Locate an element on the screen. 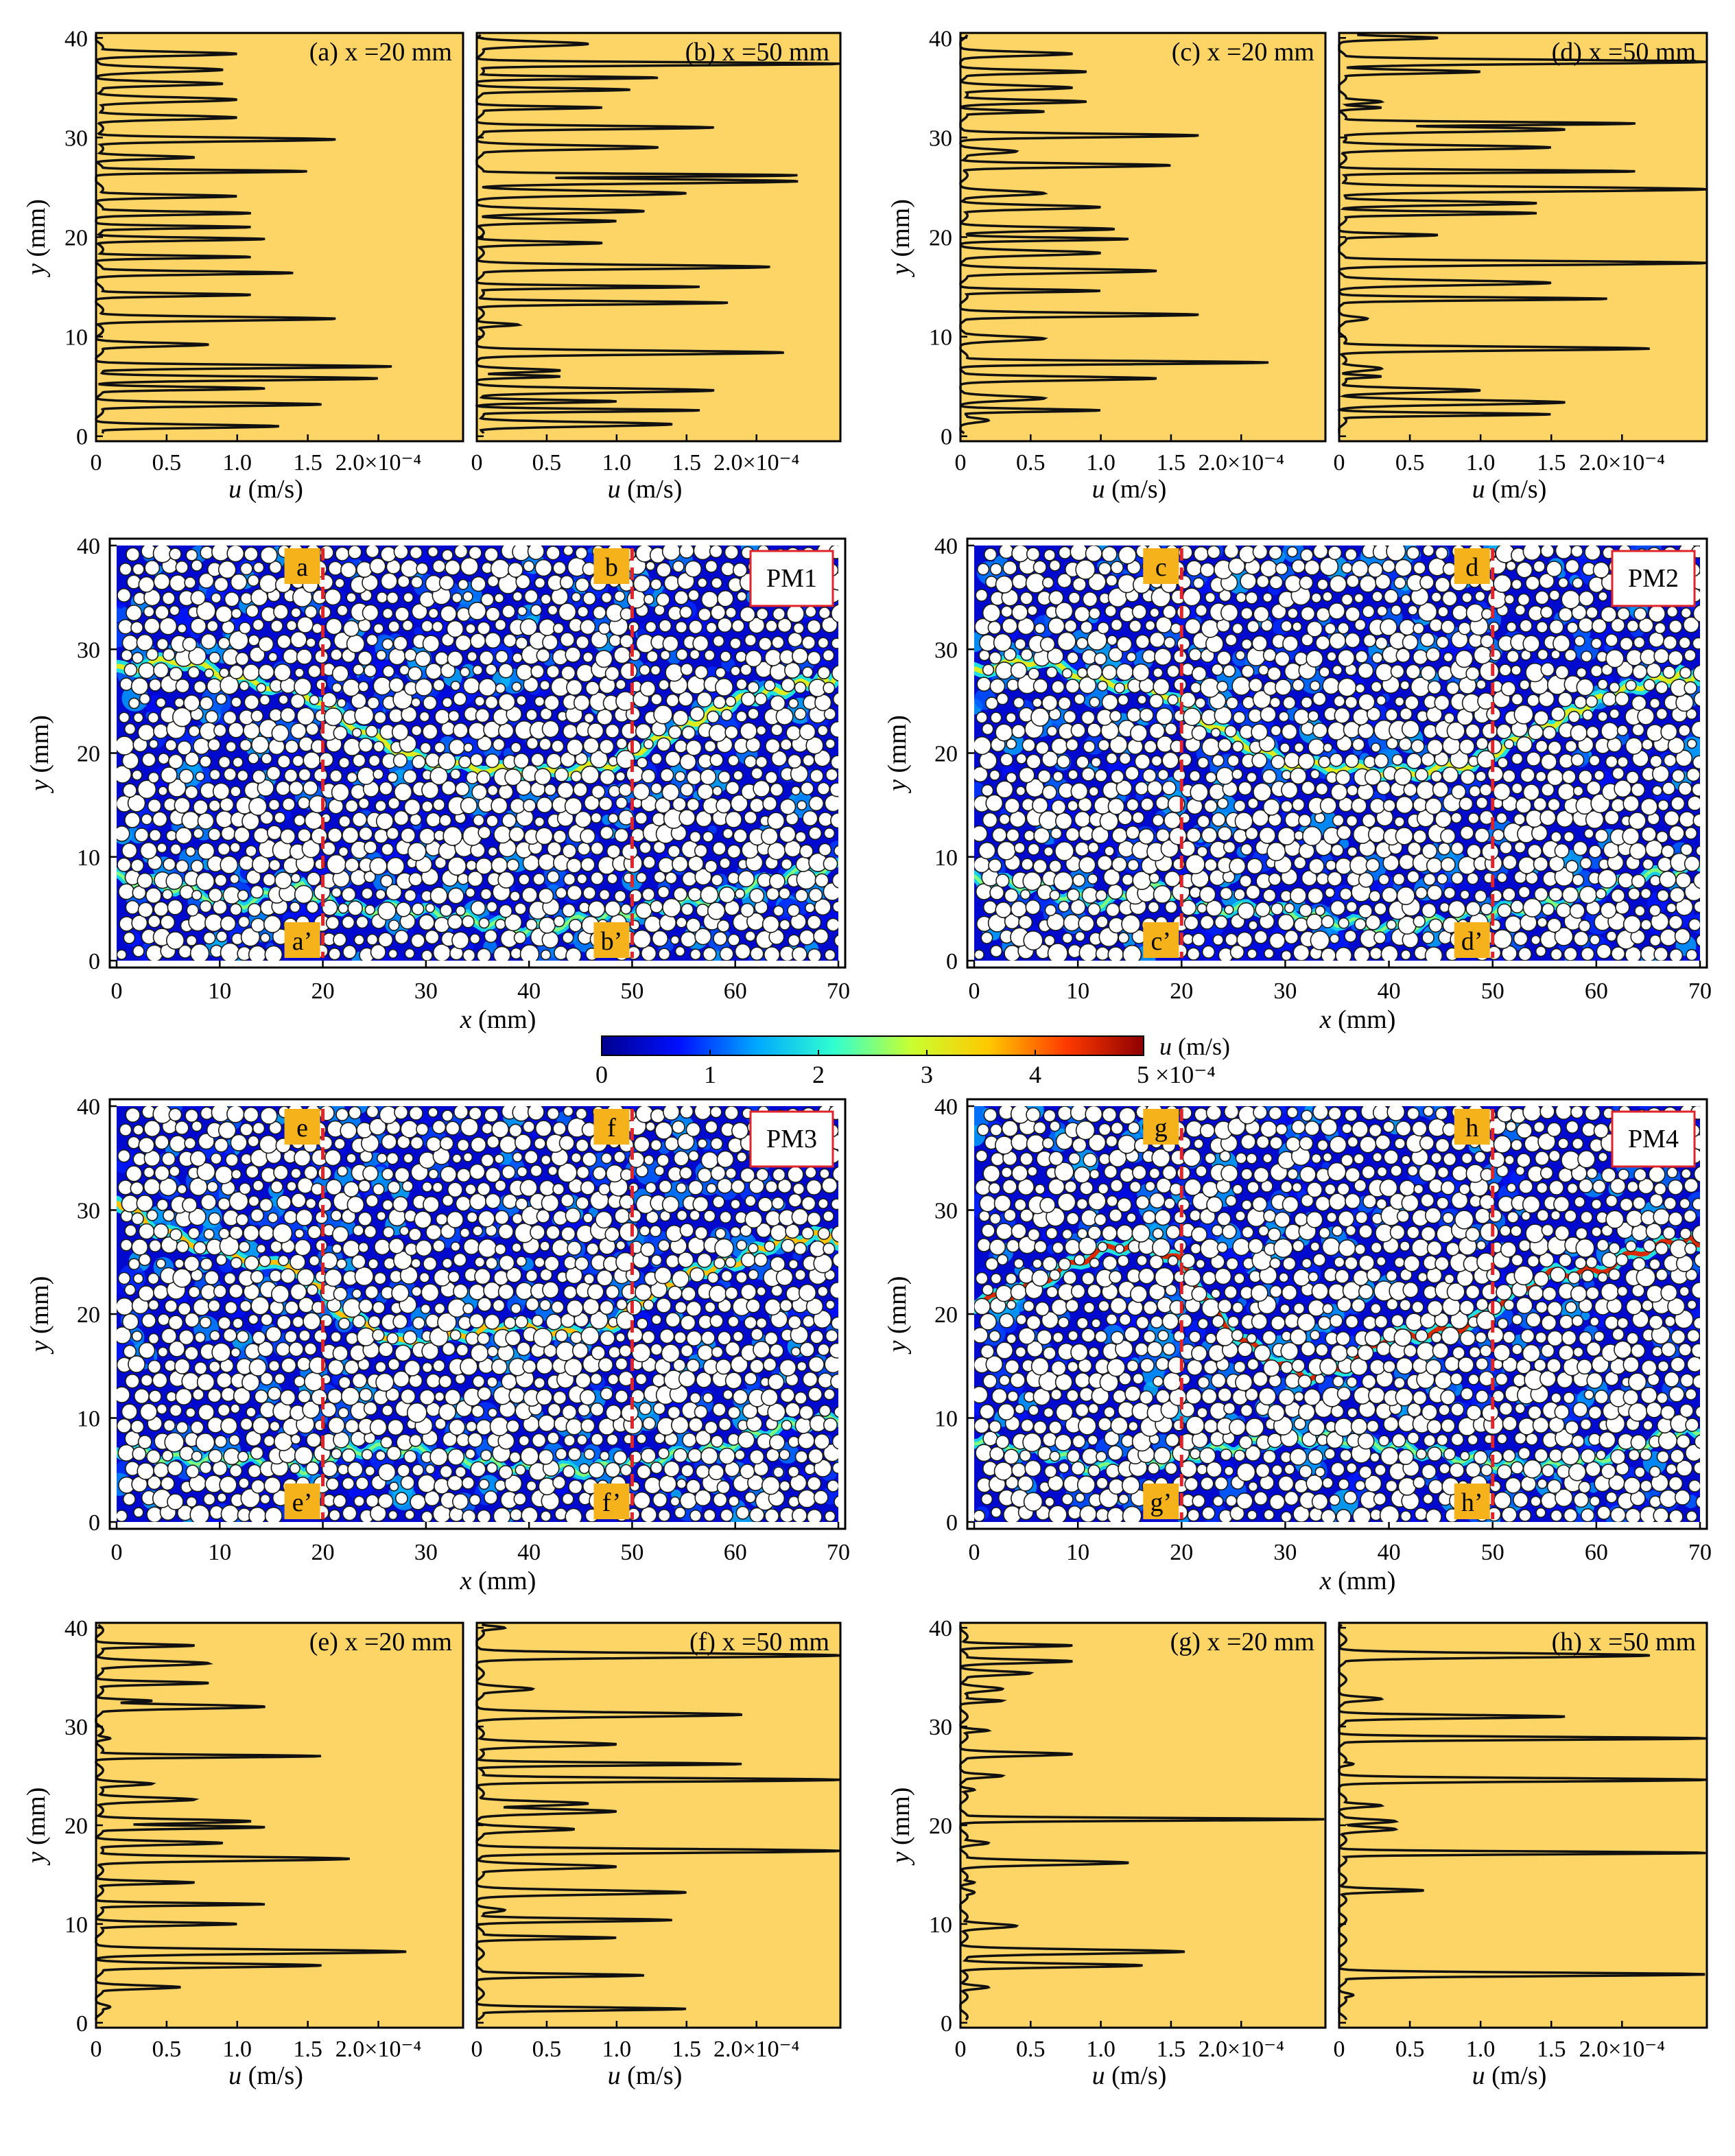 The image size is (1735, 2156). x-tick-label: 0 is located at coordinates (96, 463).